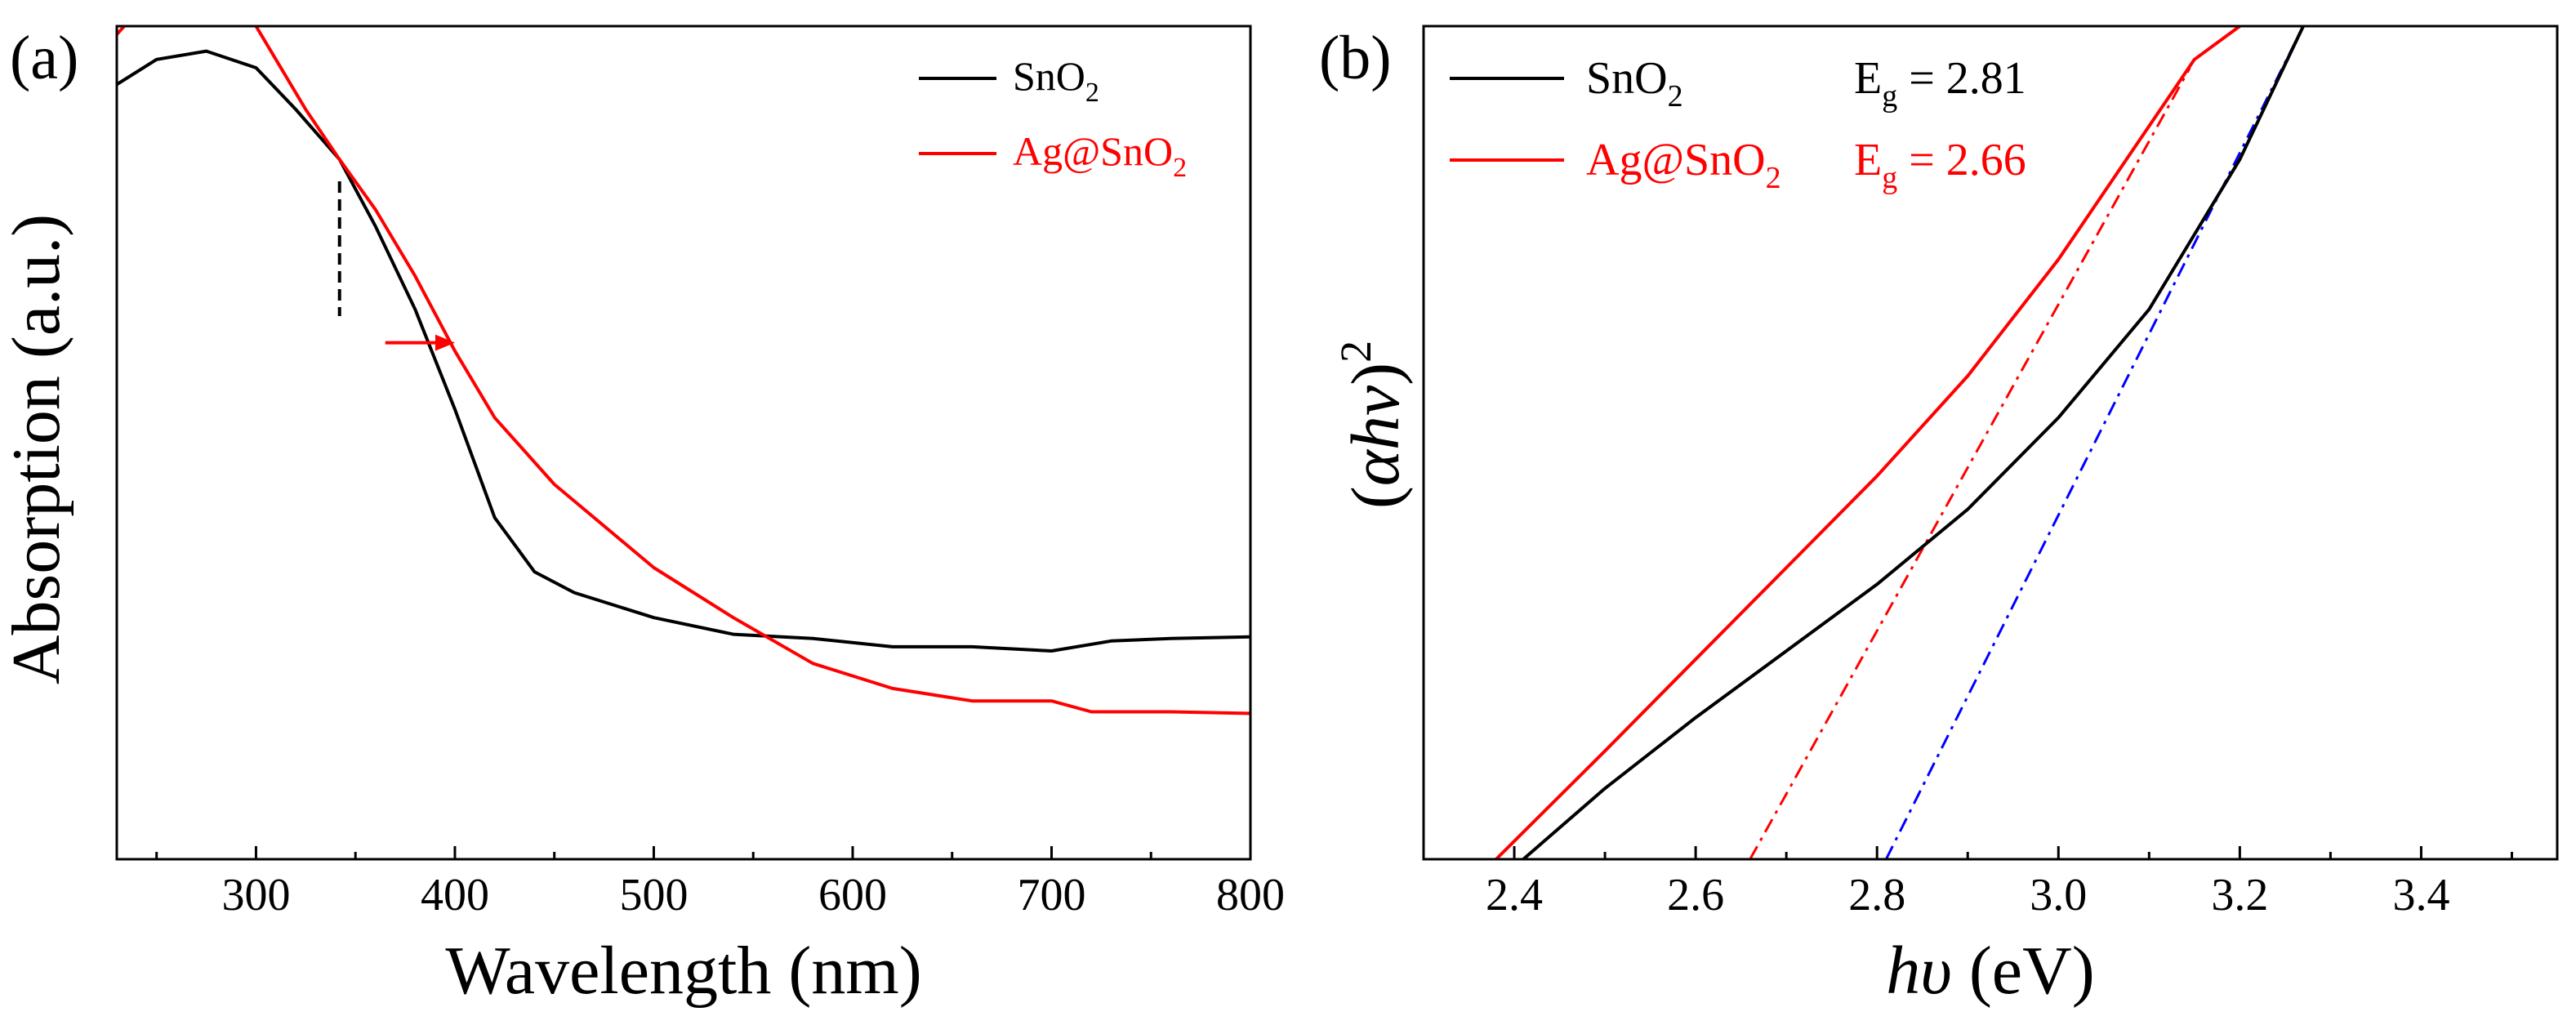 The image size is (2576, 1034). What do you see at coordinates (1056, 80) in the screenshot?
I see `legend-a-sno2-label: SnO2` at bounding box center [1056, 80].